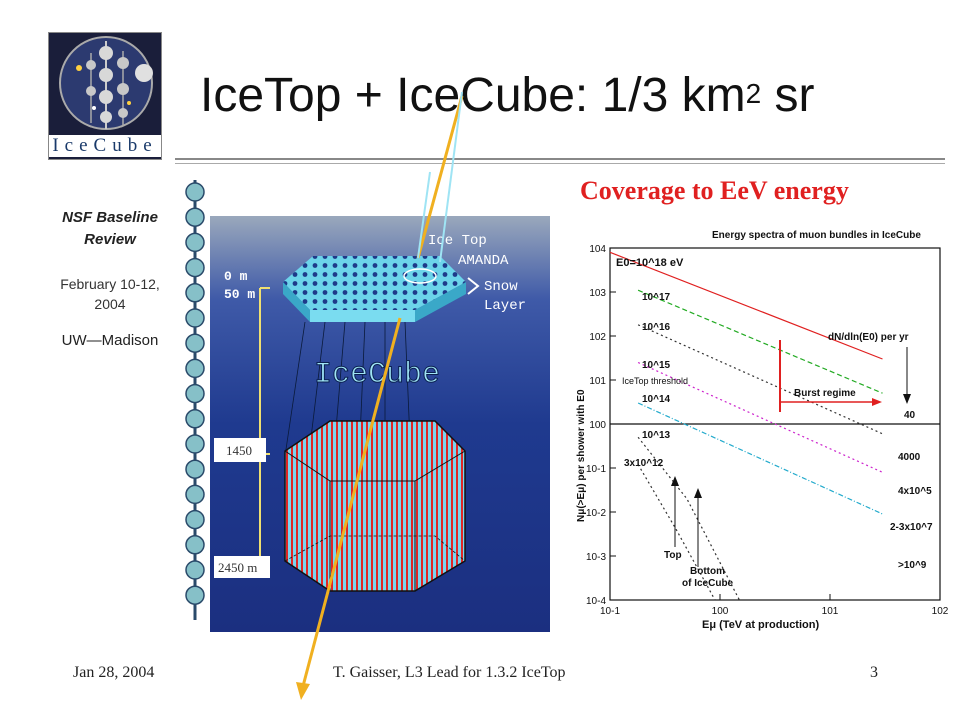  I want to click on e18-label: E0=10^18 eV, so click(650, 263).